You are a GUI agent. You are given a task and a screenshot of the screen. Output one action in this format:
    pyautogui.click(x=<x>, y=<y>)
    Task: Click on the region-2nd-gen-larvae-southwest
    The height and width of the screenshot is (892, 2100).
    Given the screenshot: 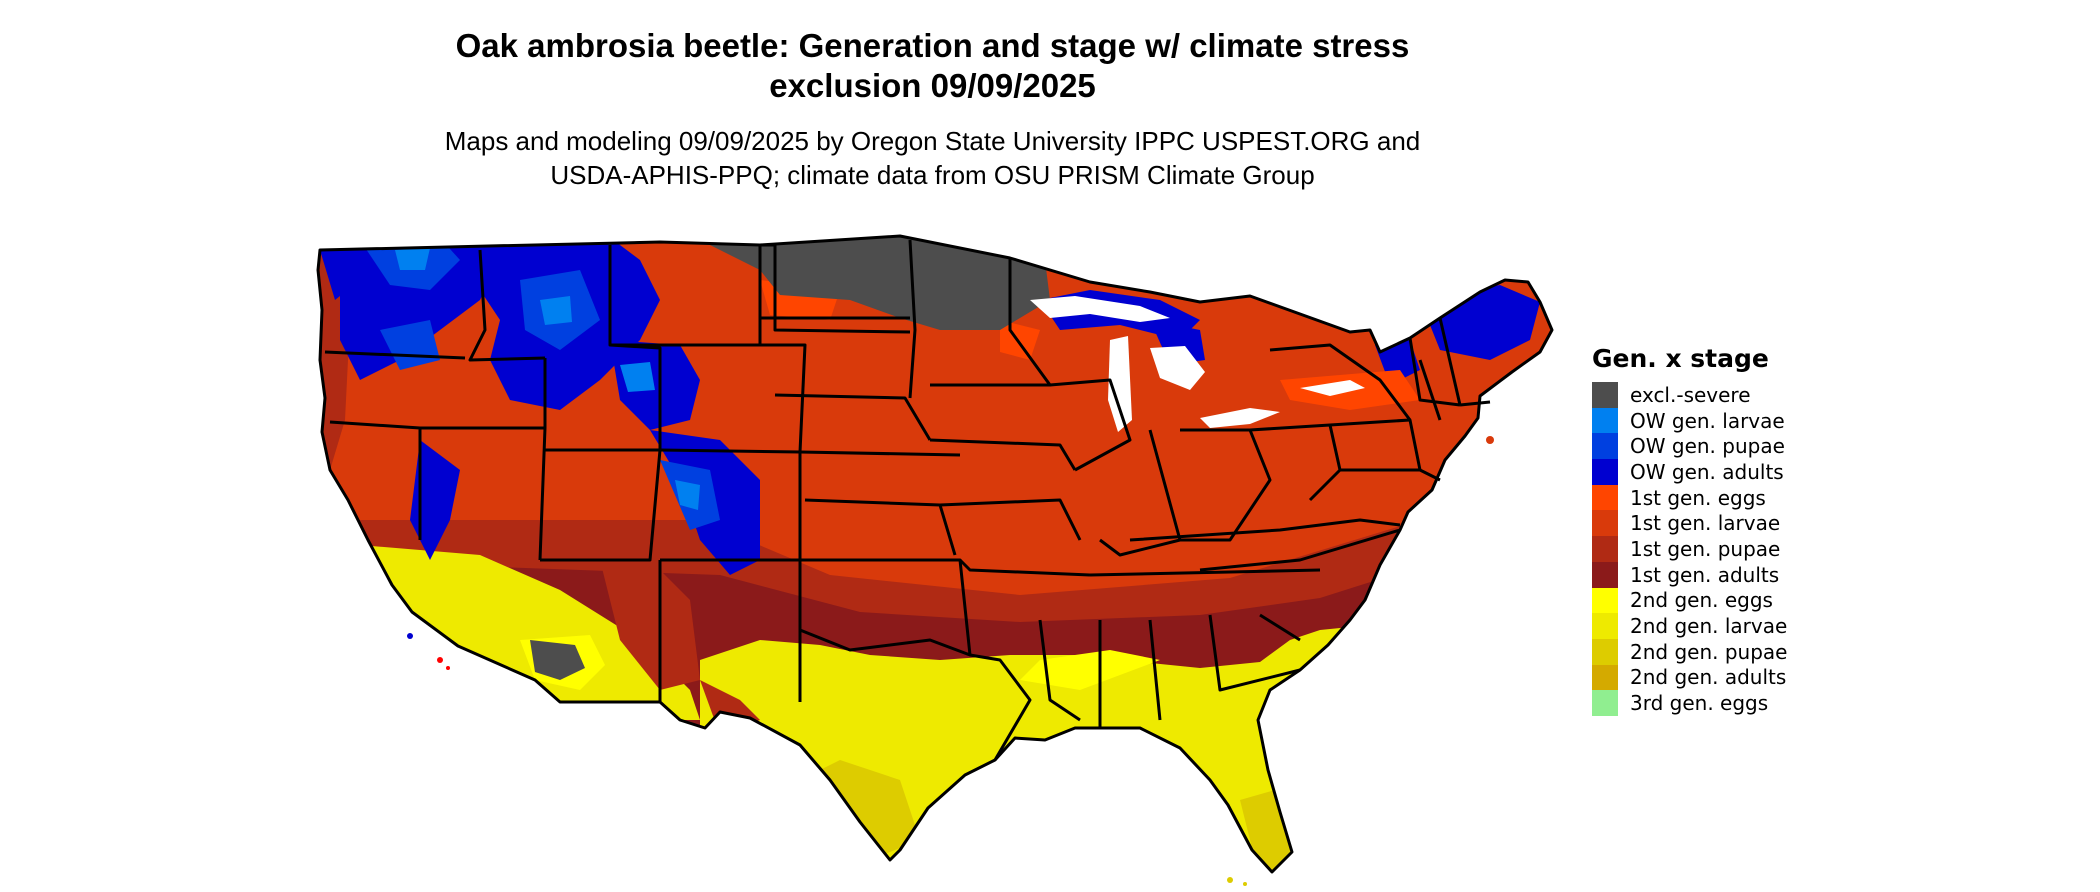 What is the action you would take?
    pyautogui.click(x=509, y=630)
    